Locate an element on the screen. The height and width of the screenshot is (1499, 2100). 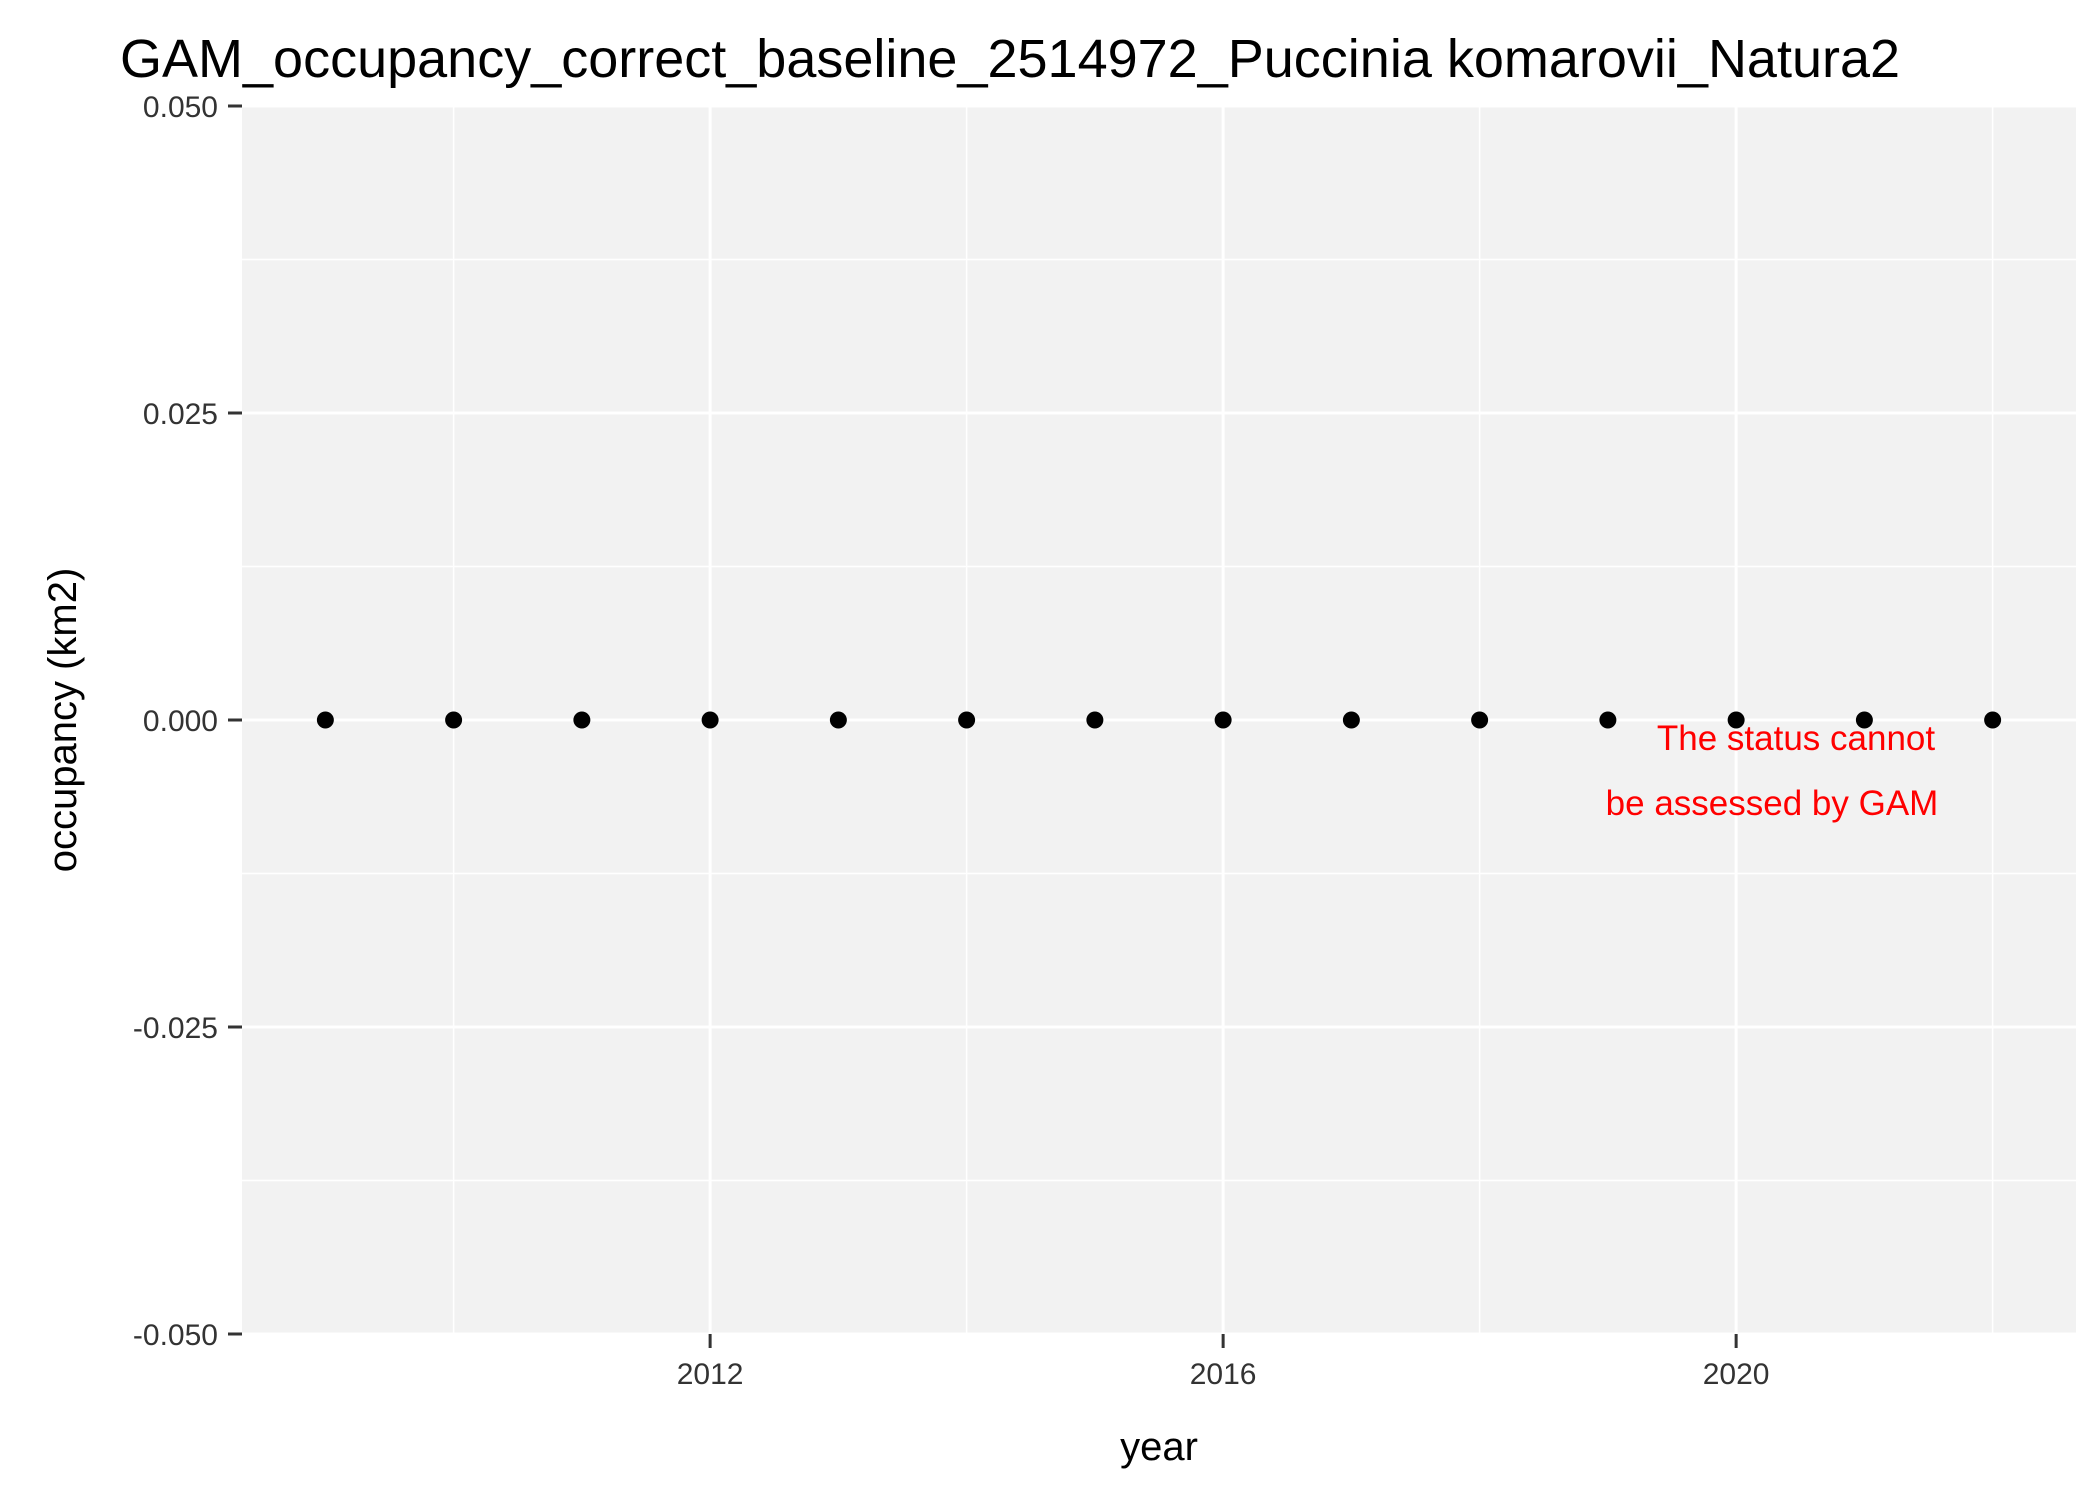
y-axis: -0.050 -0.025 0.000 0.025 0.050 is located at coordinates (187, 721).